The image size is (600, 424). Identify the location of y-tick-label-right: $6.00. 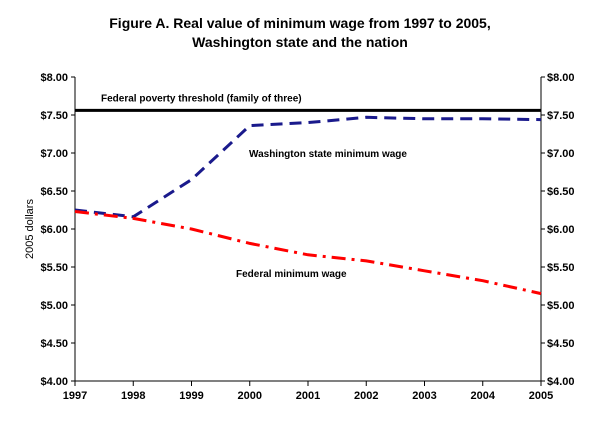
(561, 230).